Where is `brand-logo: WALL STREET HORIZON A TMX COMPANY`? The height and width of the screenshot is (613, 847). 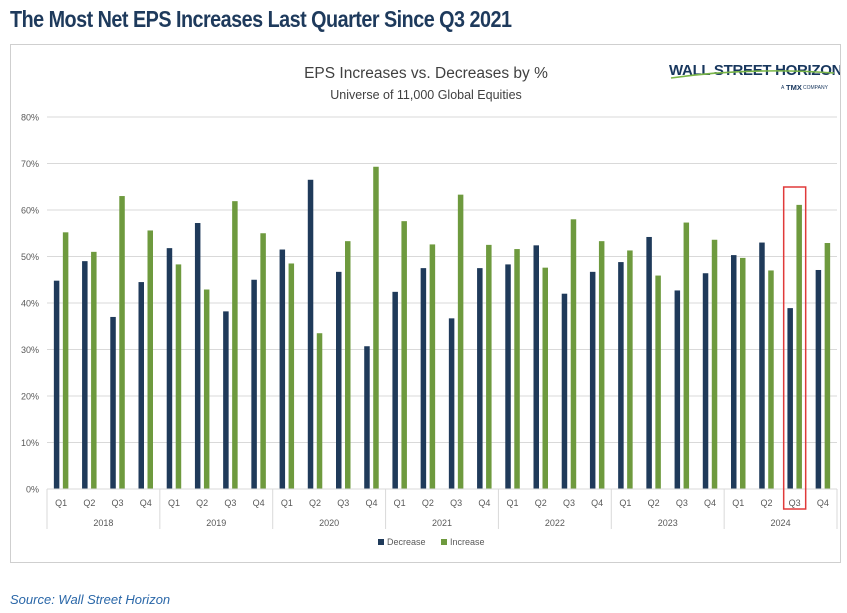 brand-logo: WALL STREET HORIZON A TMX COMPANY is located at coordinates (755, 77).